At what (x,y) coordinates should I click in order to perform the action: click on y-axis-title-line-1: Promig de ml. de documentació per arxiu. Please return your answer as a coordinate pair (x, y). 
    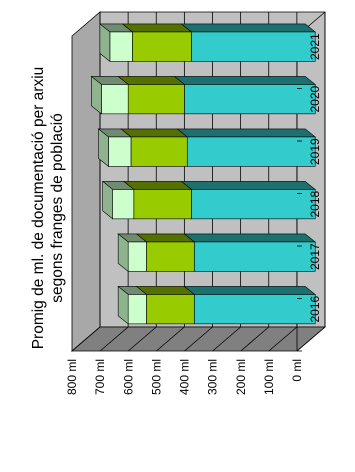
    Looking at the image, I should click on (38, 208).